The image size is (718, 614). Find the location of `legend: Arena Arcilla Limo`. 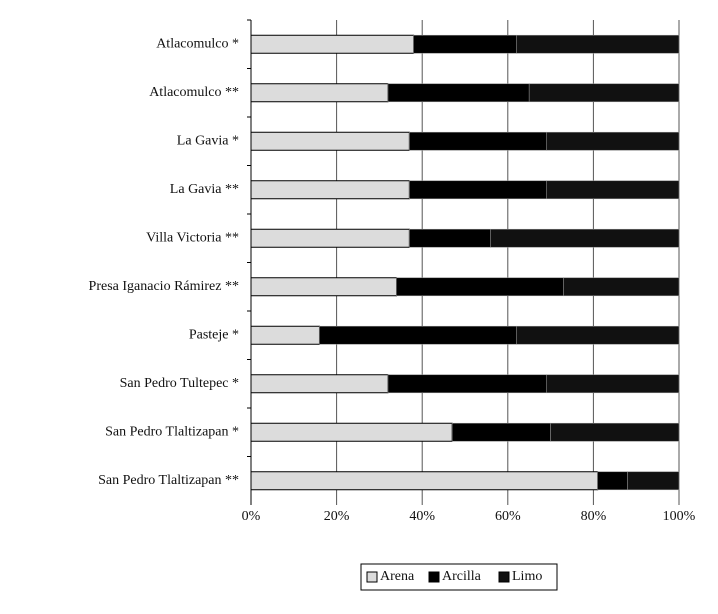

legend: Arena Arcilla Limo is located at coordinates (459, 577).